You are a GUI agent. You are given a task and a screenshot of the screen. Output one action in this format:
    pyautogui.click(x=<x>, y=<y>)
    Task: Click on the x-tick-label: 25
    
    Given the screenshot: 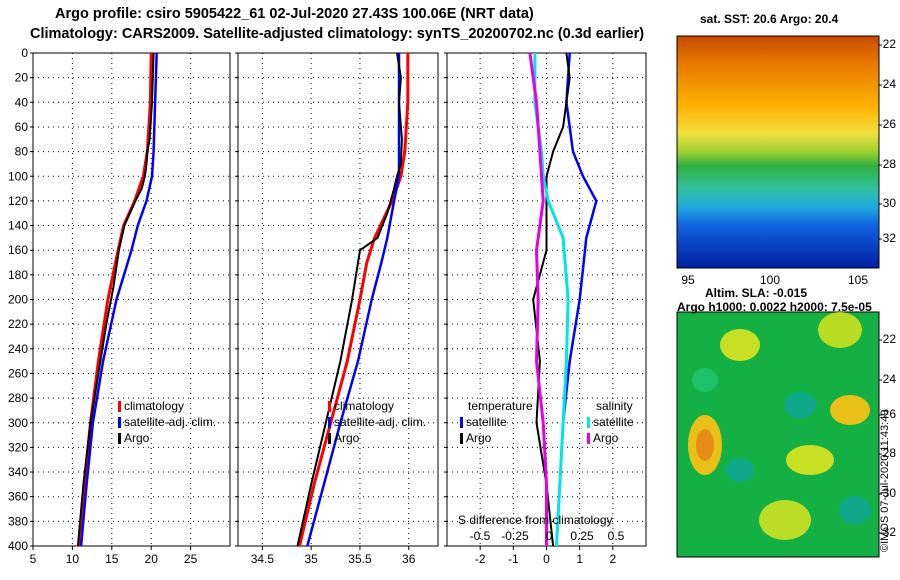 What is the action you would take?
    pyautogui.click(x=191, y=559)
    